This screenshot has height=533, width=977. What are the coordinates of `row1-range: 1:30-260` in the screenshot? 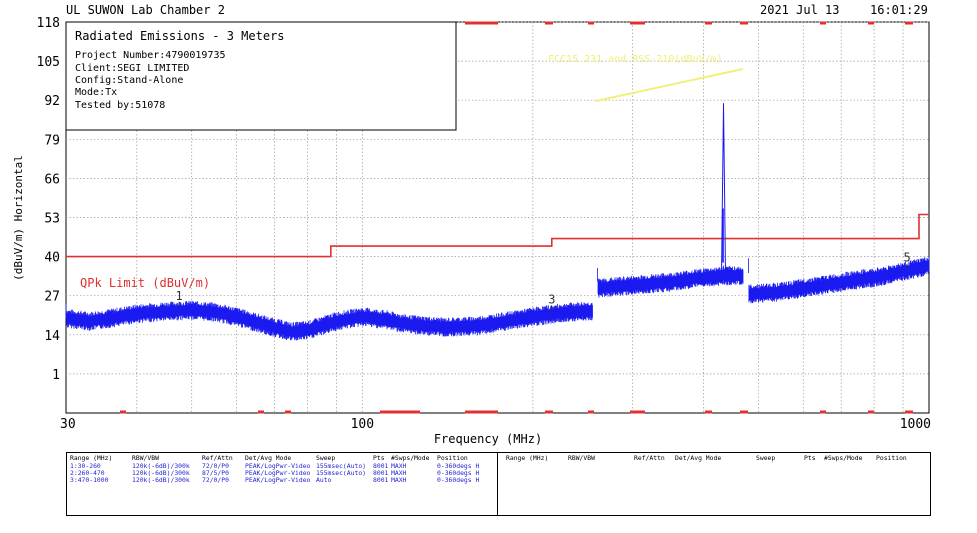 It's located at (85, 466).